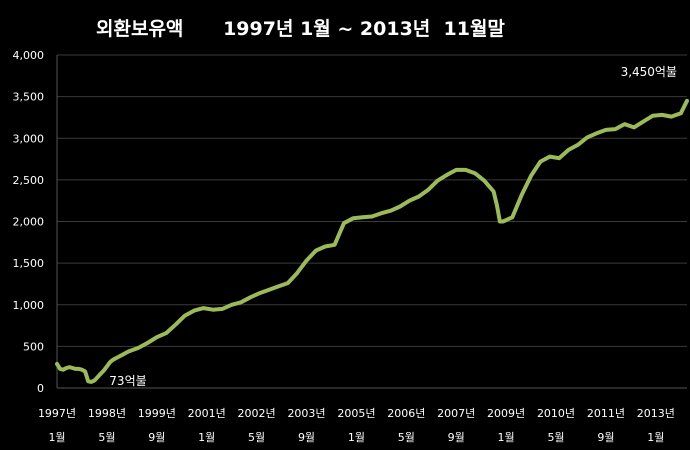 The height and width of the screenshot is (450, 690). I want to click on x-tick-year: 2009년, so click(506, 413).